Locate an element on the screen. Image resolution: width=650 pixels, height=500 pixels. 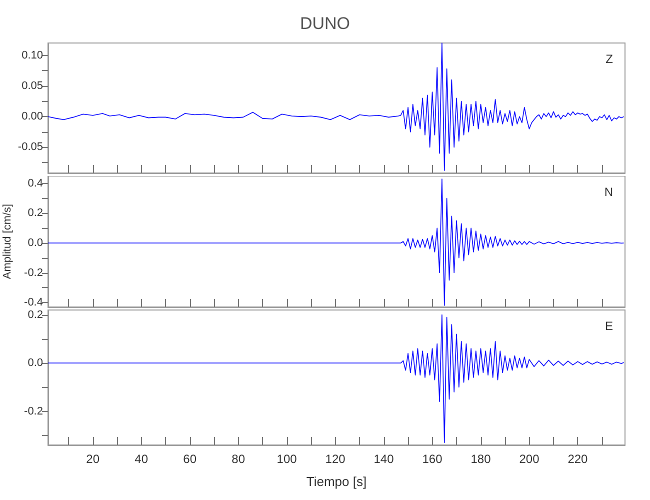
x-tick-label: 20 is located at coordinates (93, 459).